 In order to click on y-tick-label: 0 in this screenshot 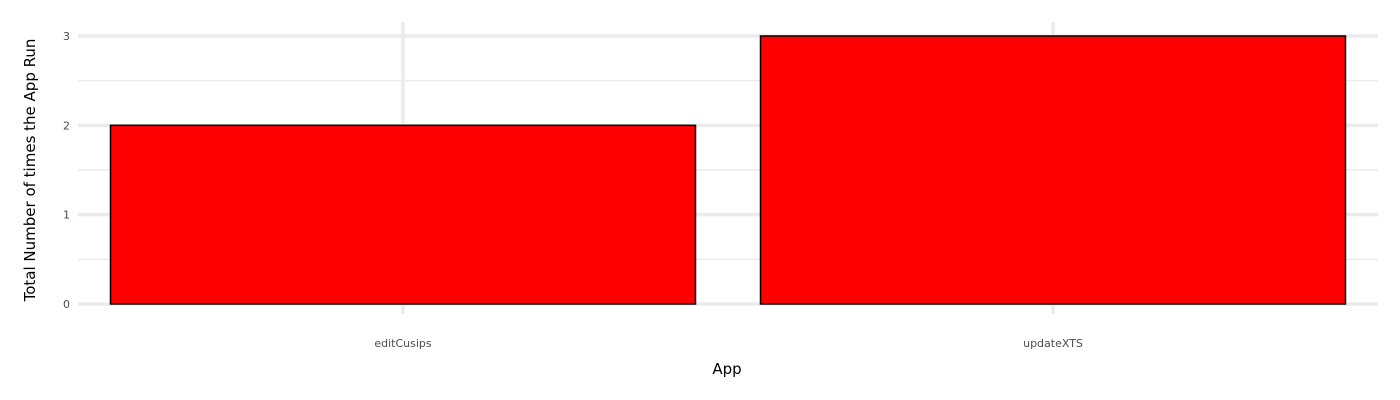, I will do `click(66, 304)`.